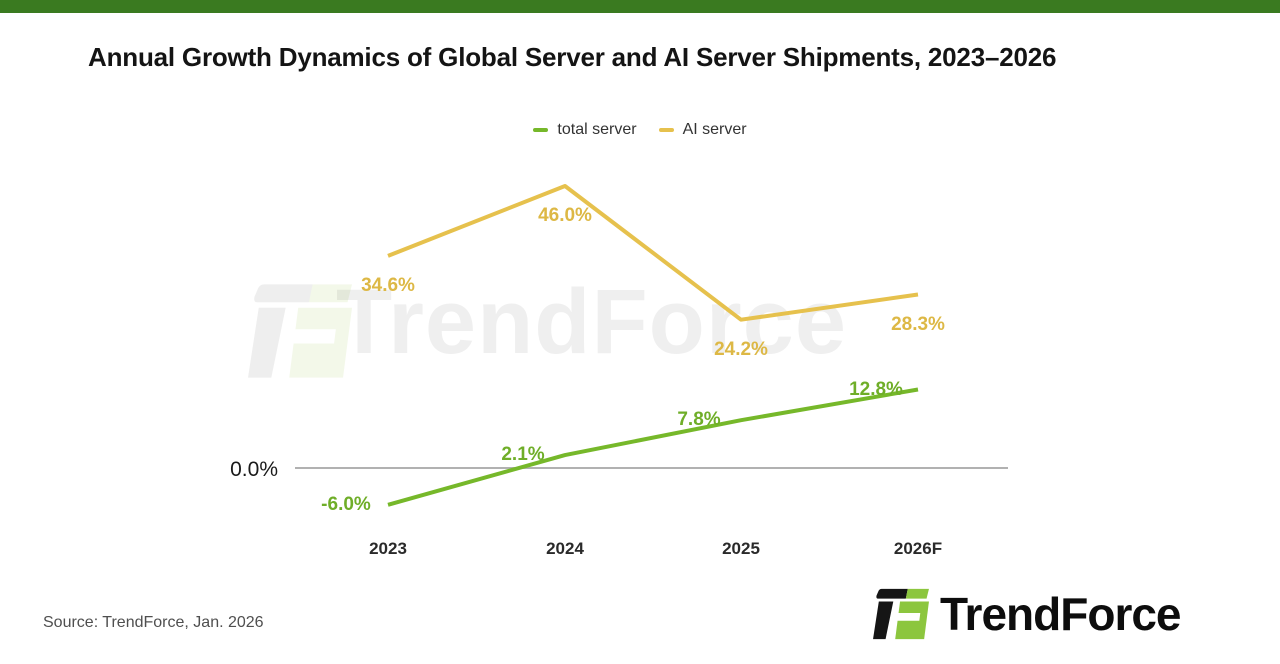 Image resolution: width=1280 pixels, height=664 pixels. Describe the element at coordinates (346, 504) in the screenshot. I see `data-label-total-server-2023: -6.0%` at that location.